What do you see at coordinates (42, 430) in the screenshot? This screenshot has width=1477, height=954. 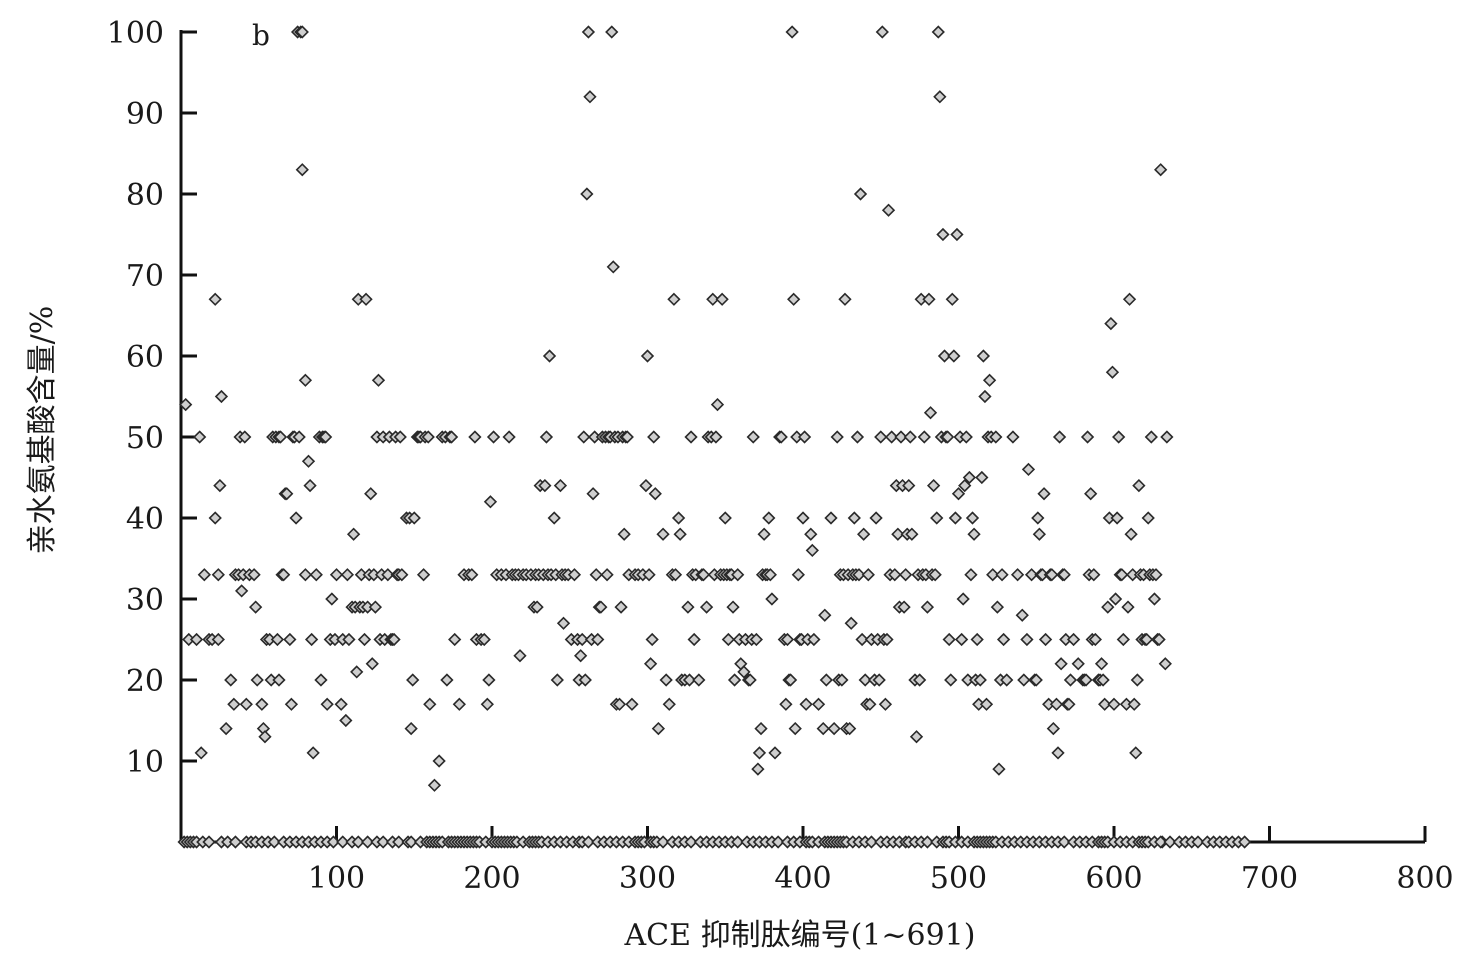 I see `y-axis-title: 亲水氨基酸含量/%` at bounding box center [42, 430].